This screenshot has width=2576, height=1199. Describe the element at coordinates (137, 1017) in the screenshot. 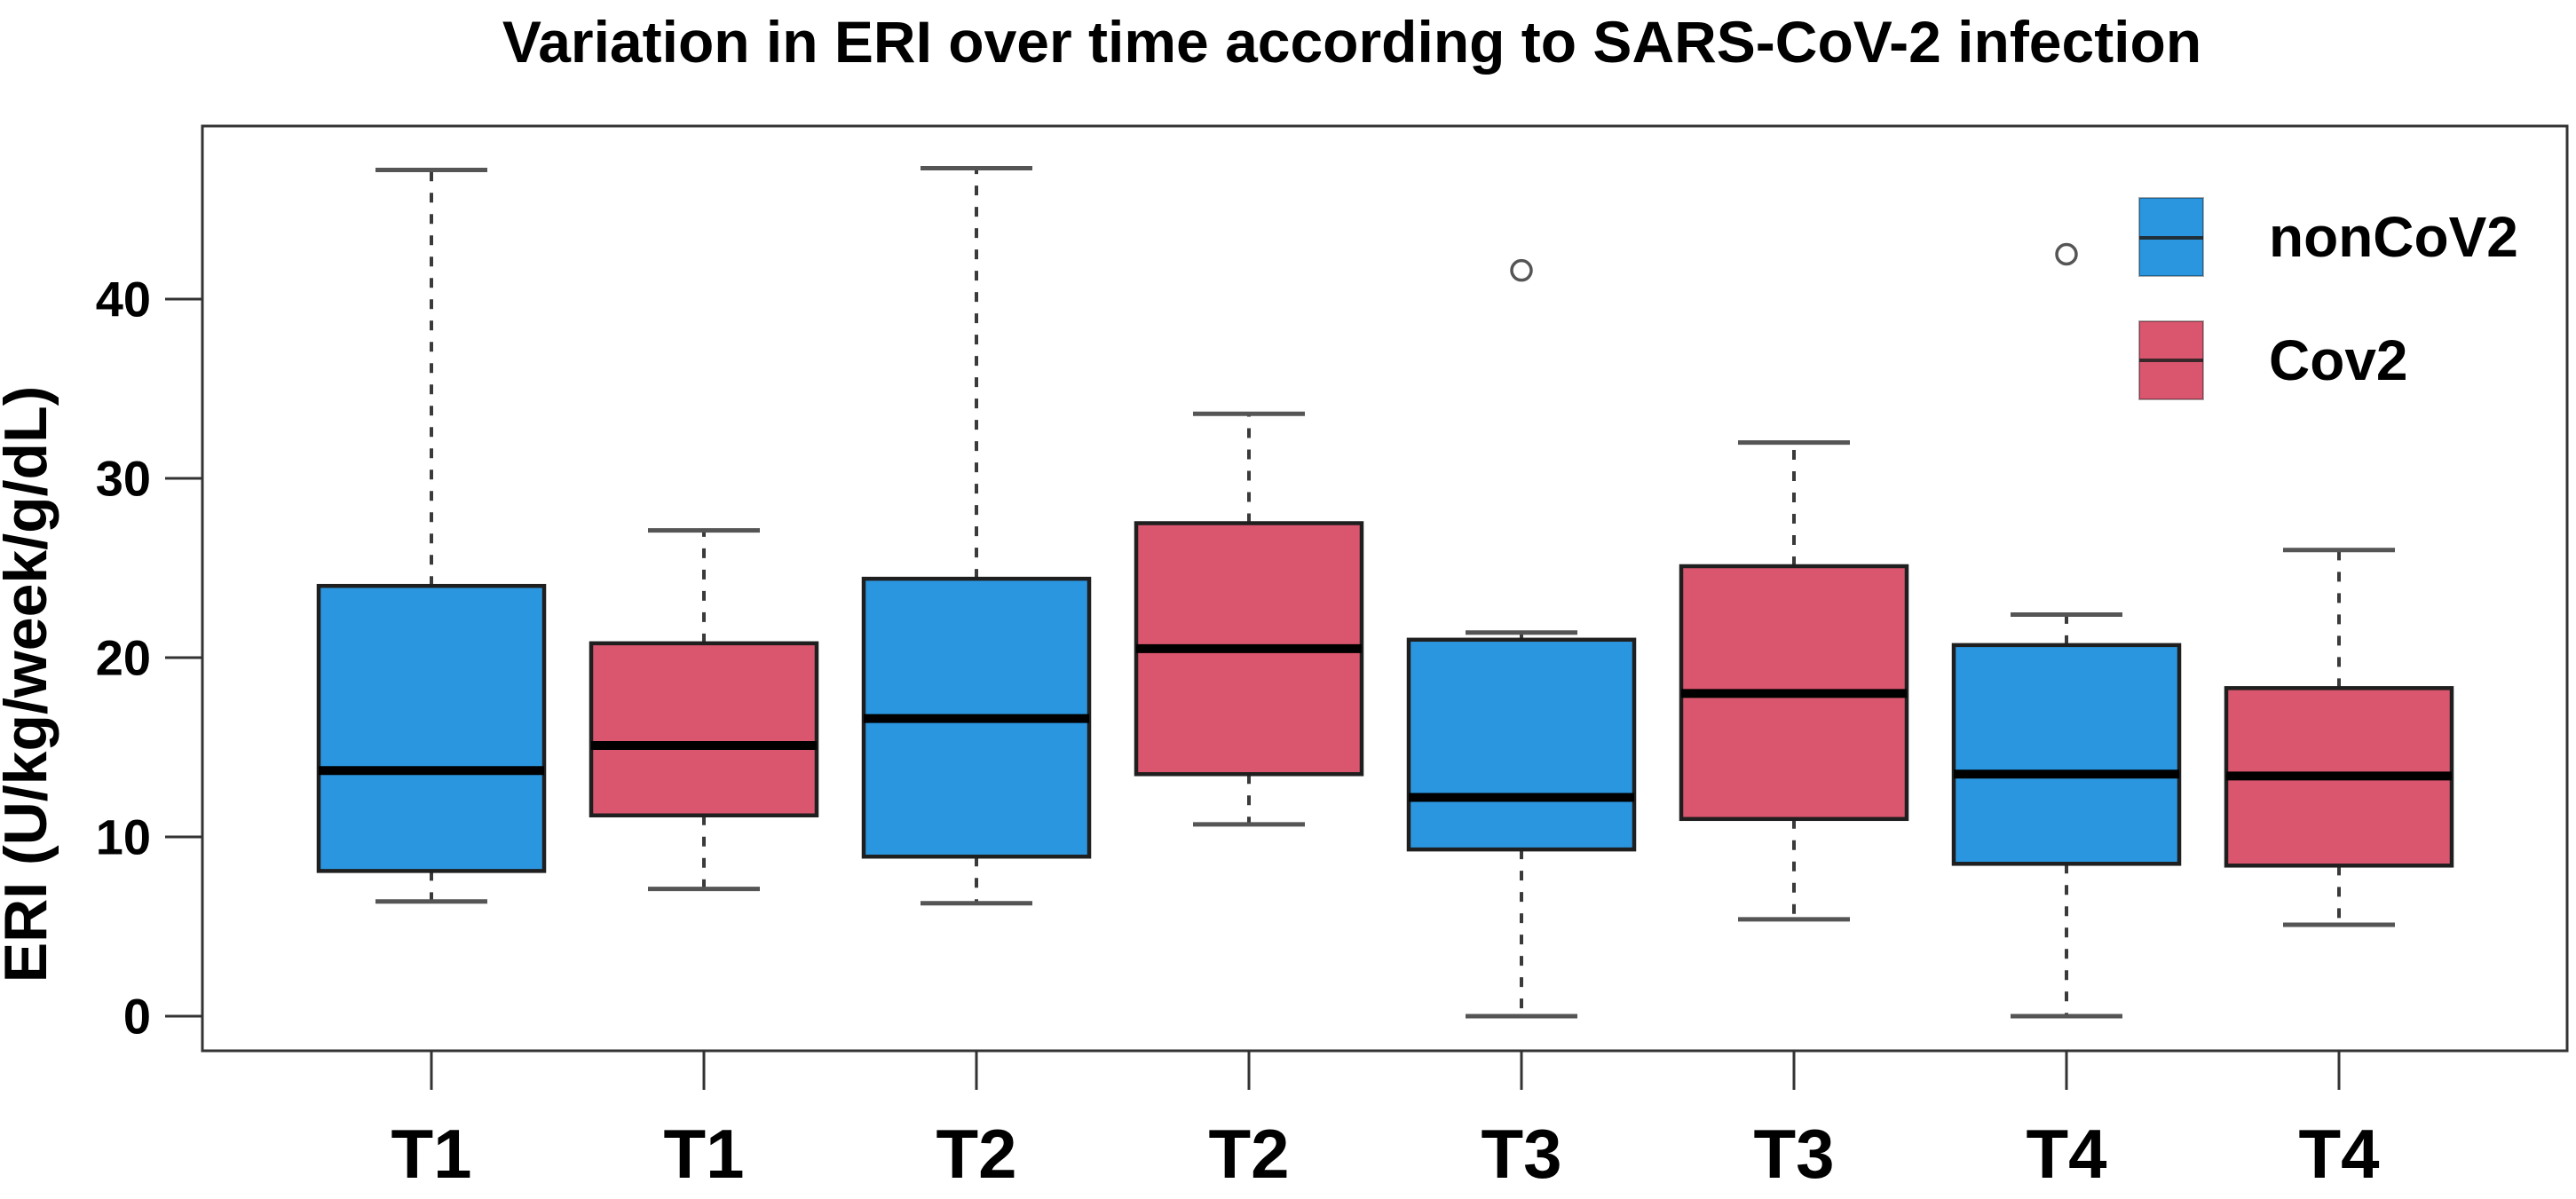

I see `y-tick-label-0: 0` at that location.